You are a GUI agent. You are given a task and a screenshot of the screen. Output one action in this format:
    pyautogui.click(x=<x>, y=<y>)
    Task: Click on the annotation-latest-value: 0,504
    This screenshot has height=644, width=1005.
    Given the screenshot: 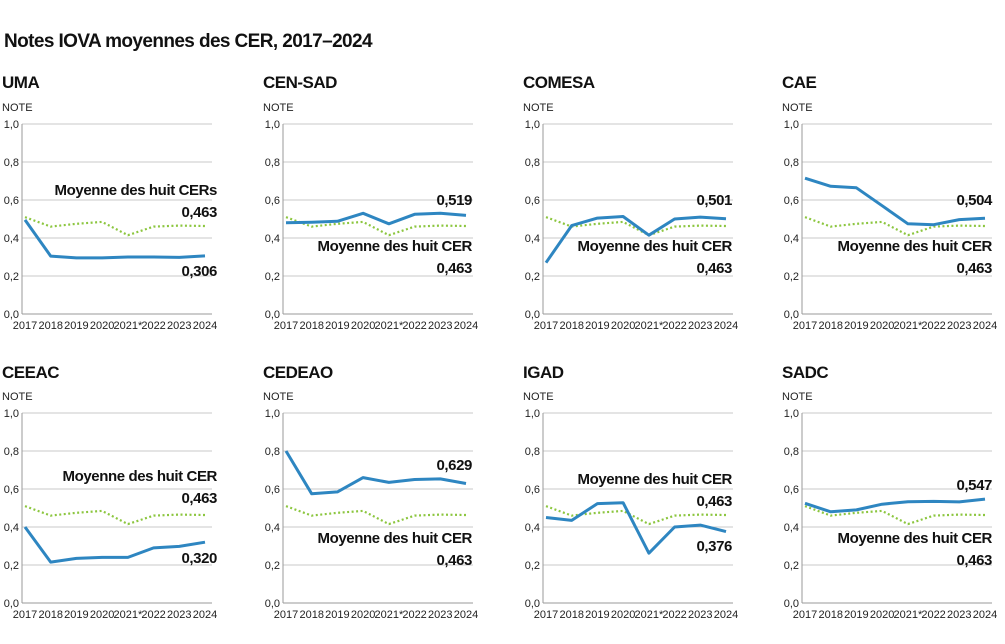 What is the action you would take?
    pyautogui.click(x=974, y=200)
    